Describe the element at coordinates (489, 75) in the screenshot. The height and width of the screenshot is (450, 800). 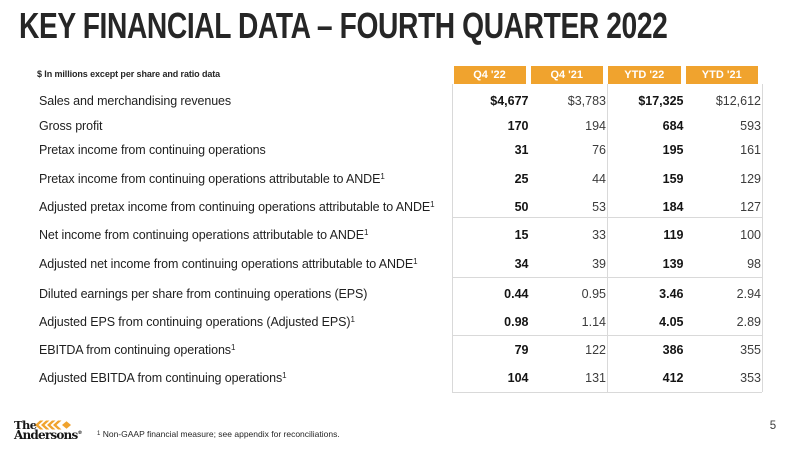
I see `column-header-q4-22: Q4 '22` at that location.